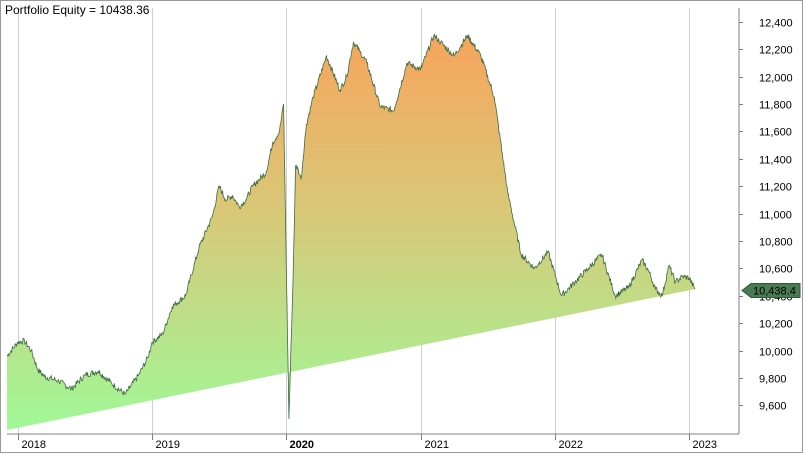 Image resolution: width=805 pixels, height=455 pixels. I want to click on y-tick-label: 10,200, so click(776, 325).